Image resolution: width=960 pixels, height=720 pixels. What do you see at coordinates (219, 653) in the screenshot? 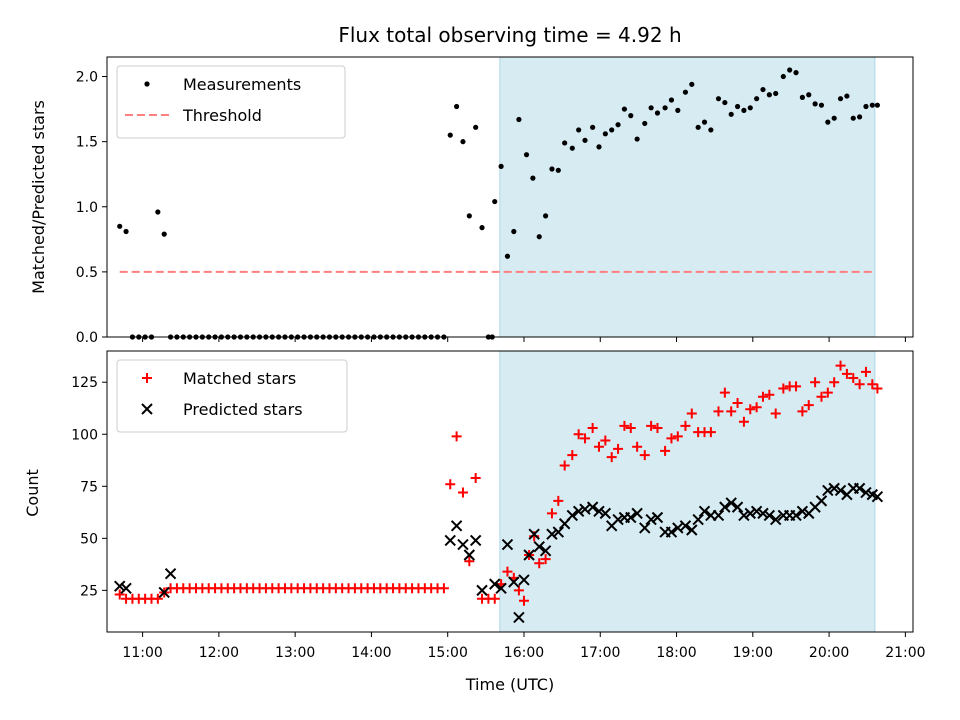
I see `x-tick-label: 12:00` at bounding box center [219, 653].